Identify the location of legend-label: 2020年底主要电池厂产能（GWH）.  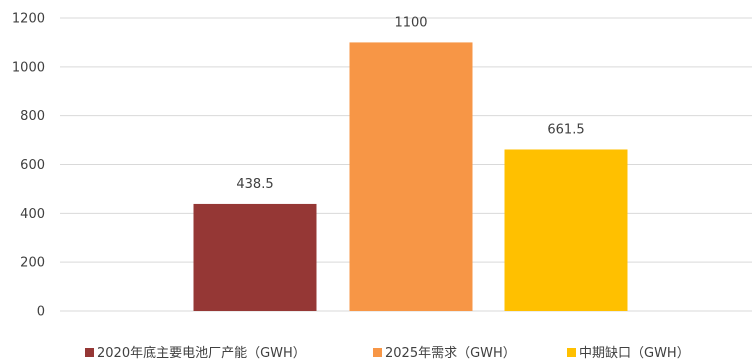
(201, 353).